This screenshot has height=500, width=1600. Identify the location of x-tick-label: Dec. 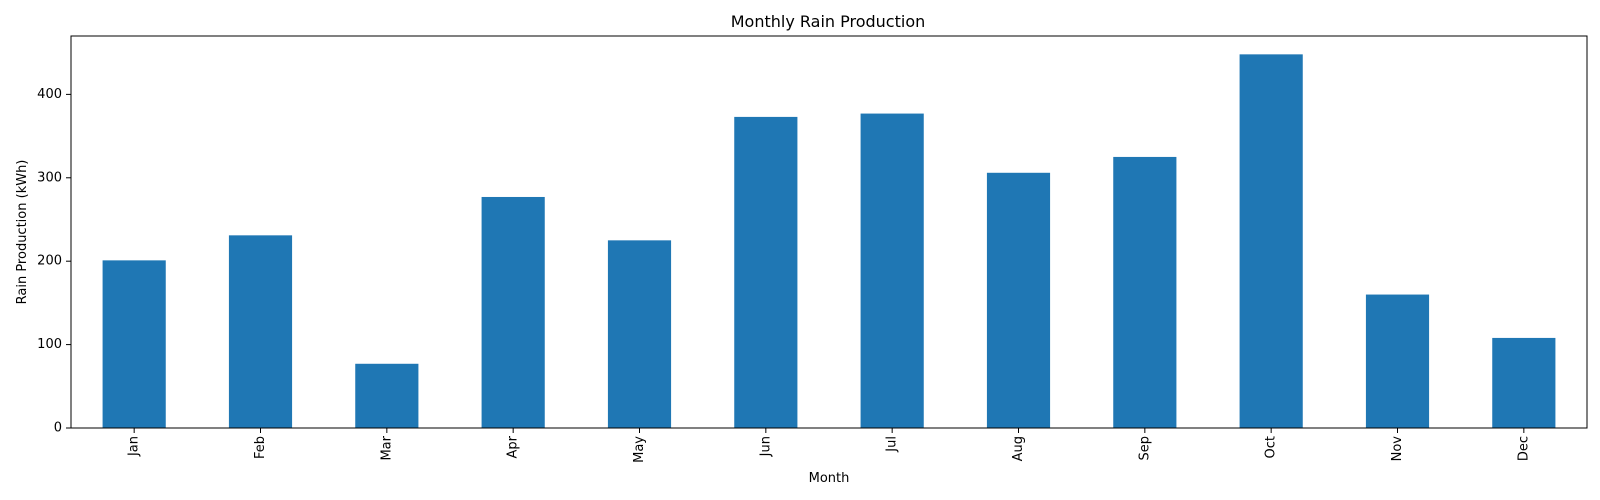
(1523, 448).